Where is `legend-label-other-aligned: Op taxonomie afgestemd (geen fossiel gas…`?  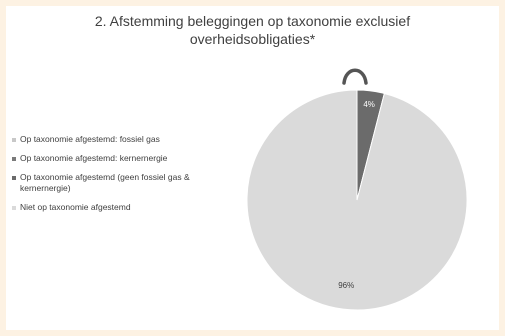
legend-label-other-aligned: Op taxonomie afgestemd (geen fossiel gas… is located at coordinates (105, 182).